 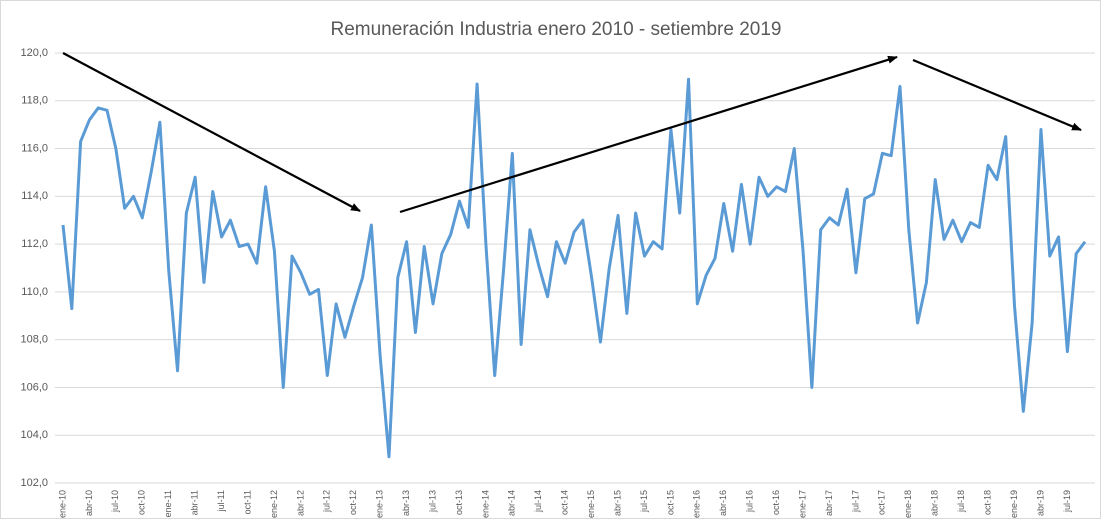 What do you see at coordinates (776, 502) in the screenshot?
I see `x-tick-label: oct-16` at bounding box center [776, 502].